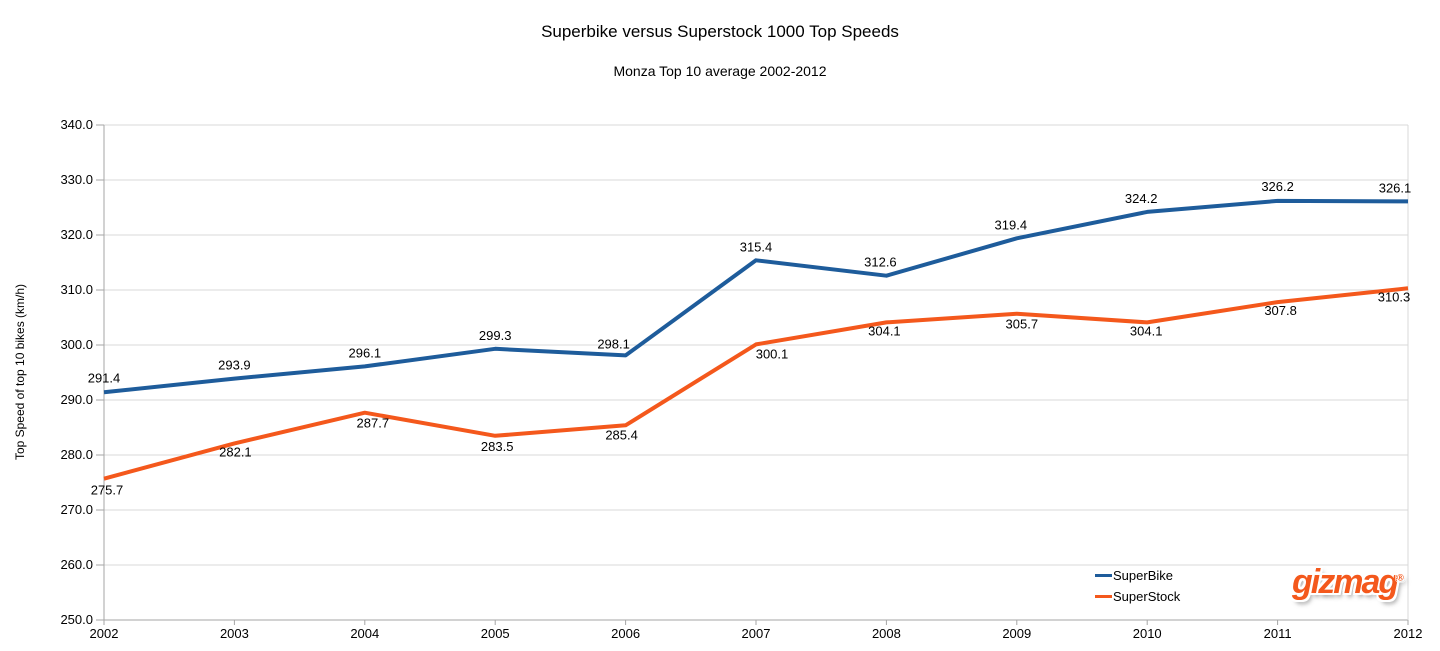 This screenshot has width=1440, height=651. I want to click on superbike-data-label: 319.4, so click(1011, 224).